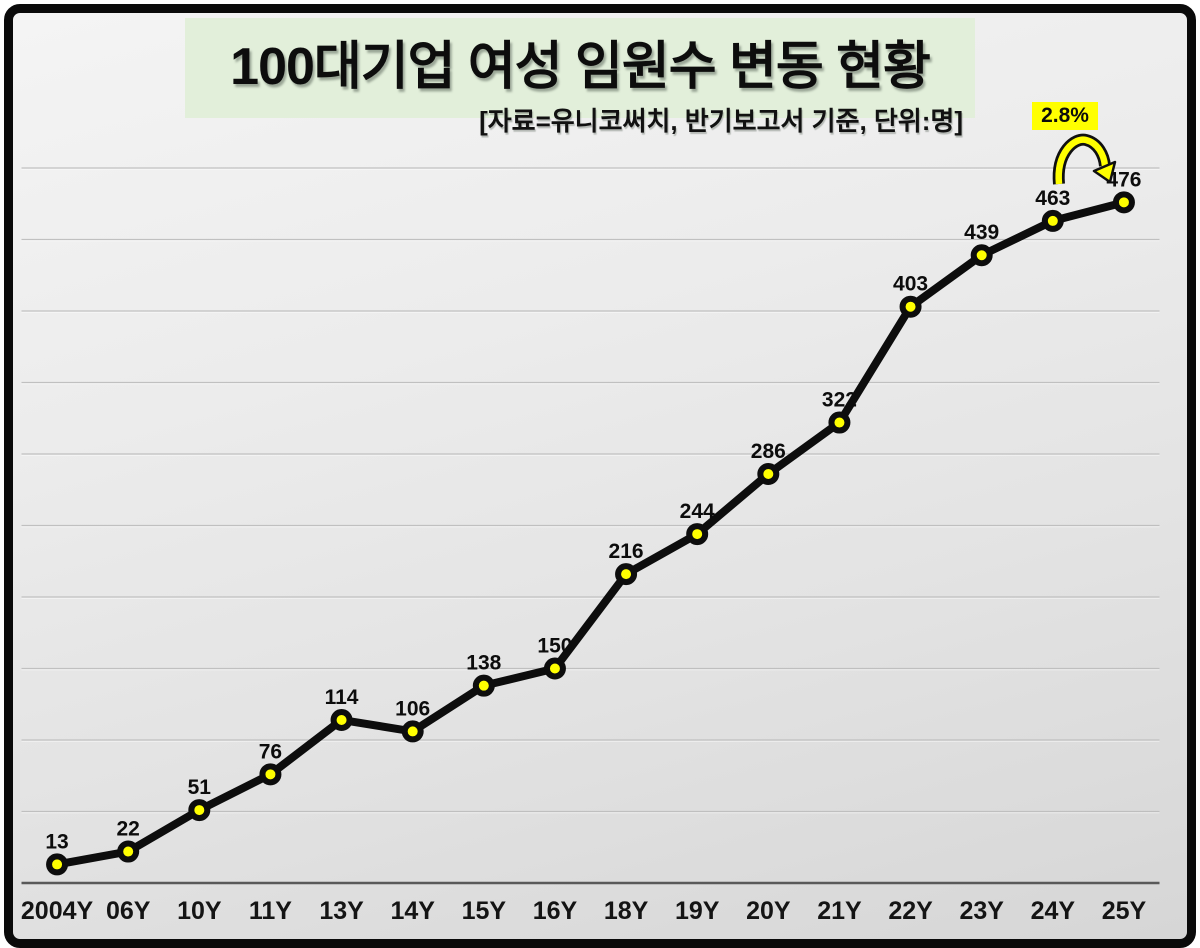 This screenshot has width=1200, height=948. What do you see at coordinates (484, 911) in the screenshot?
I see `x-axis-label: 15Y` at bounding box center [484, 911].